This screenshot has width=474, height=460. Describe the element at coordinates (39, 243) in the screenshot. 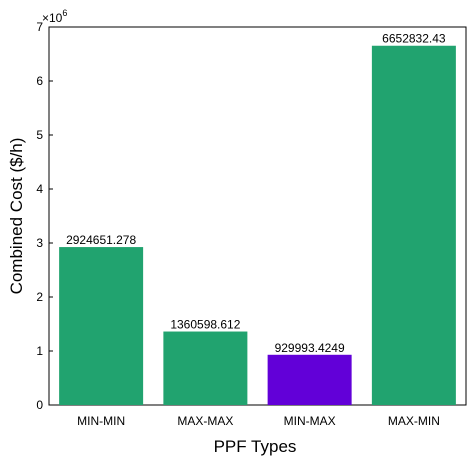

I see `y-tick-label: 3` at that location.